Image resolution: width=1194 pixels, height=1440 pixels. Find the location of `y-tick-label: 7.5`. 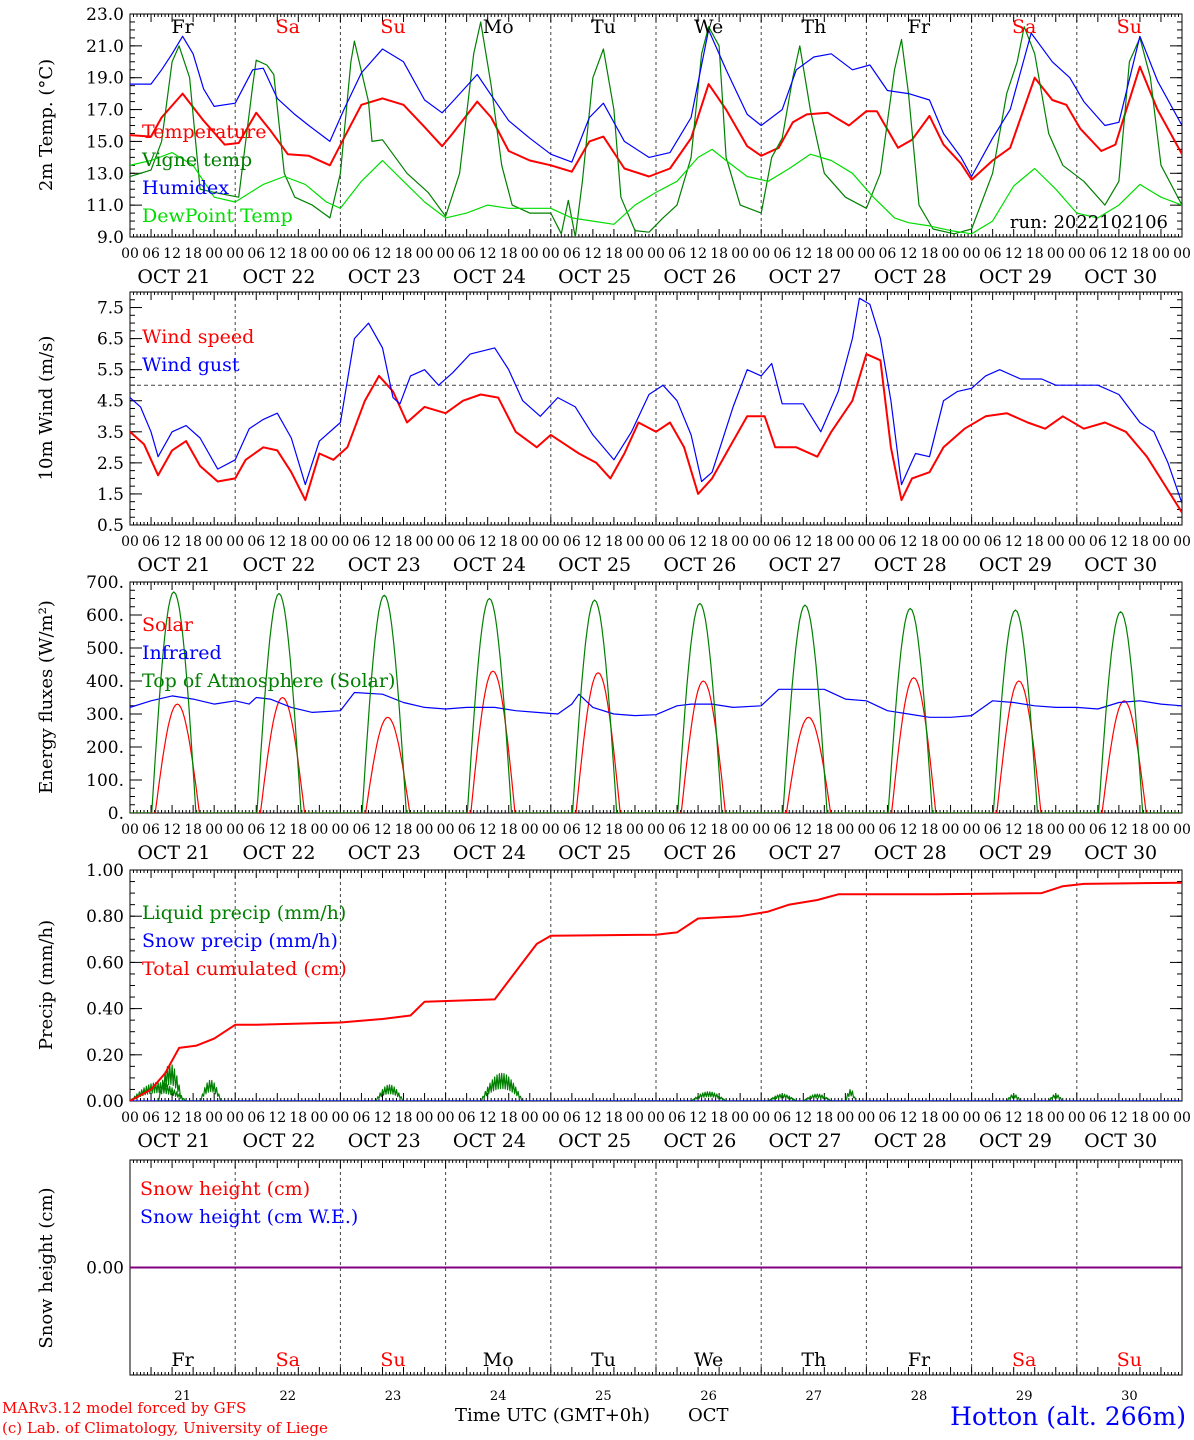

y-tick-label: 7.5 is located at coordinates (110, 309).